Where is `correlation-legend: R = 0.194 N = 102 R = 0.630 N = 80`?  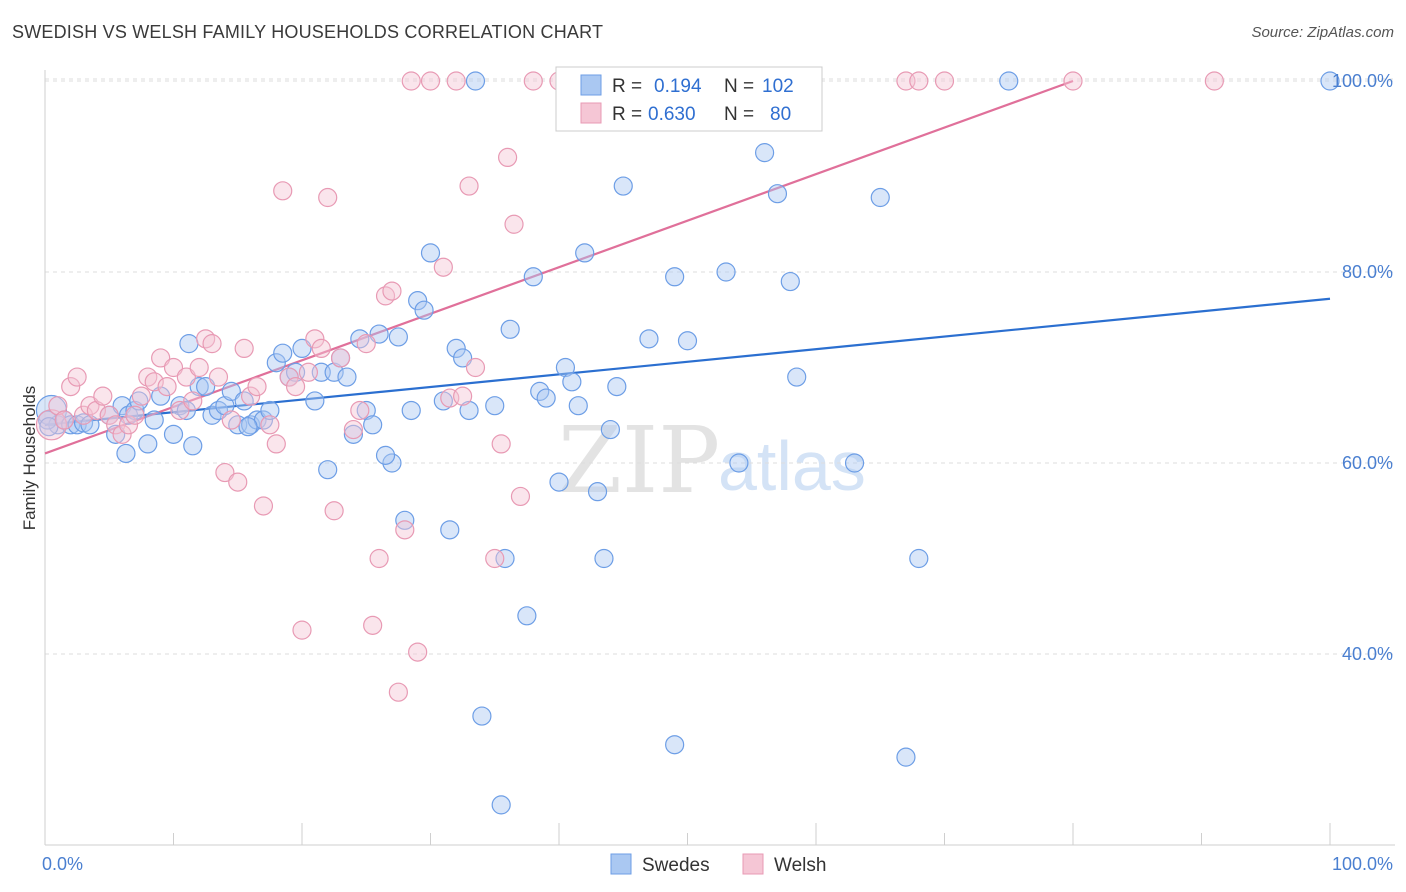 correlation-legend: R = 0.194 N = 102 R = 0.630 N = 80 is located at coordinates (689, 99).